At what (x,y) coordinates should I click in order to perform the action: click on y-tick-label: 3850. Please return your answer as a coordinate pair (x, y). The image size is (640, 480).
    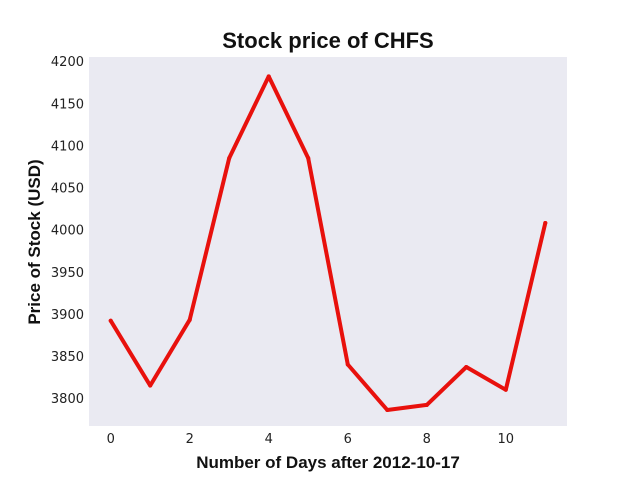
    Looking at the image, I should click on (67, 357).